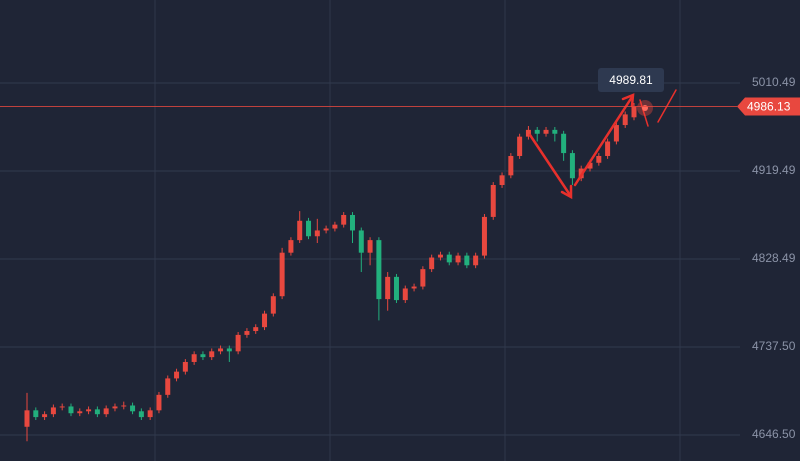  I want to click on y-tick-label: 4828.49, so click(774, 258).